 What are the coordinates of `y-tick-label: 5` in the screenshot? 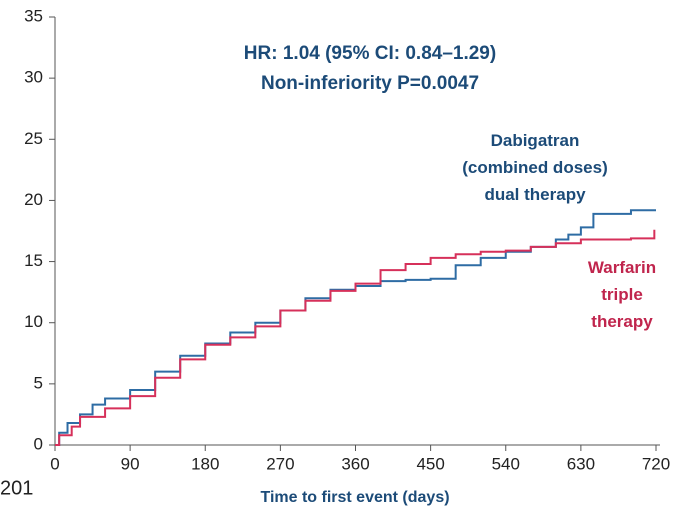 It's located at (38, 382).